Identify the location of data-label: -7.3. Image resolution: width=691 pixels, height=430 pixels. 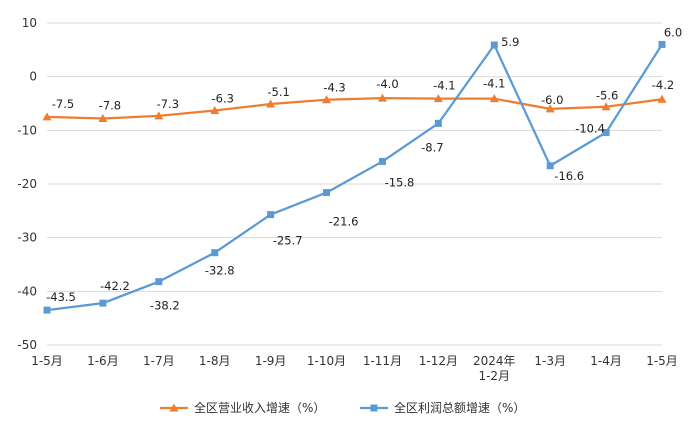
(168, 104).